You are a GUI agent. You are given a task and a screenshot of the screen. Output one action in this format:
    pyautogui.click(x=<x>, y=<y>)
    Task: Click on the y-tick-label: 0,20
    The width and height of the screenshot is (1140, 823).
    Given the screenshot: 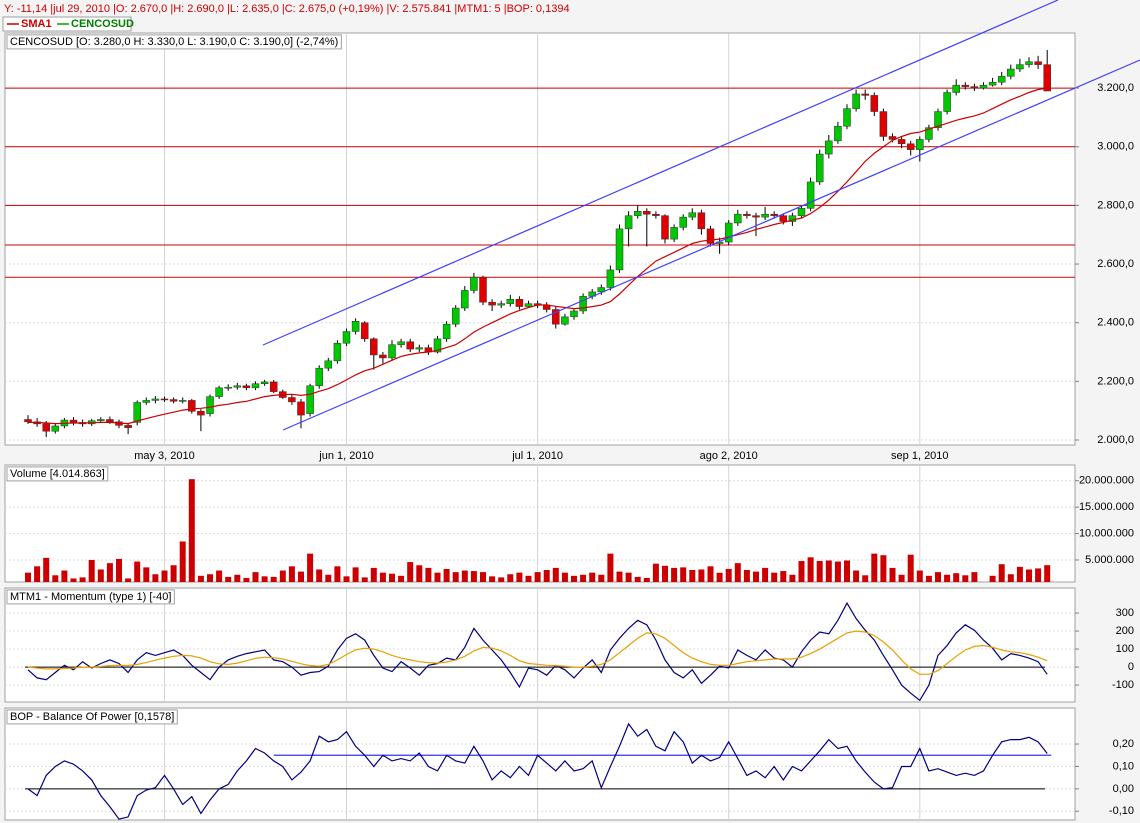 What is the action you would take?
    pyautogui.click(x=1123, y=744)
    